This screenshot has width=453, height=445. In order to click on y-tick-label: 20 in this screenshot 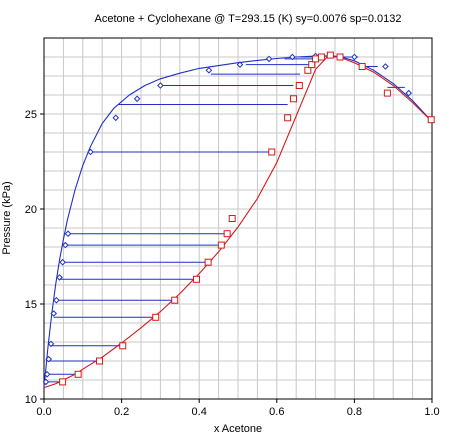, I will do `click(31, 210)`.